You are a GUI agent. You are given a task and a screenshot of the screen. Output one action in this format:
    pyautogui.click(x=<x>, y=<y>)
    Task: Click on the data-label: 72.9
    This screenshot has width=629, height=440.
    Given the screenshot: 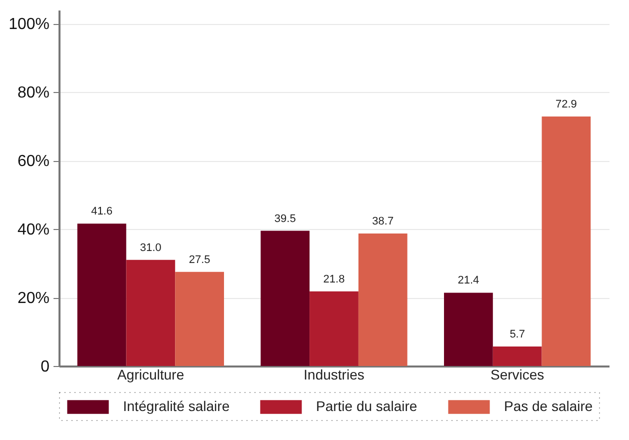 What is the action you would take?
    pyautogui.click(x=566, y=104)
    